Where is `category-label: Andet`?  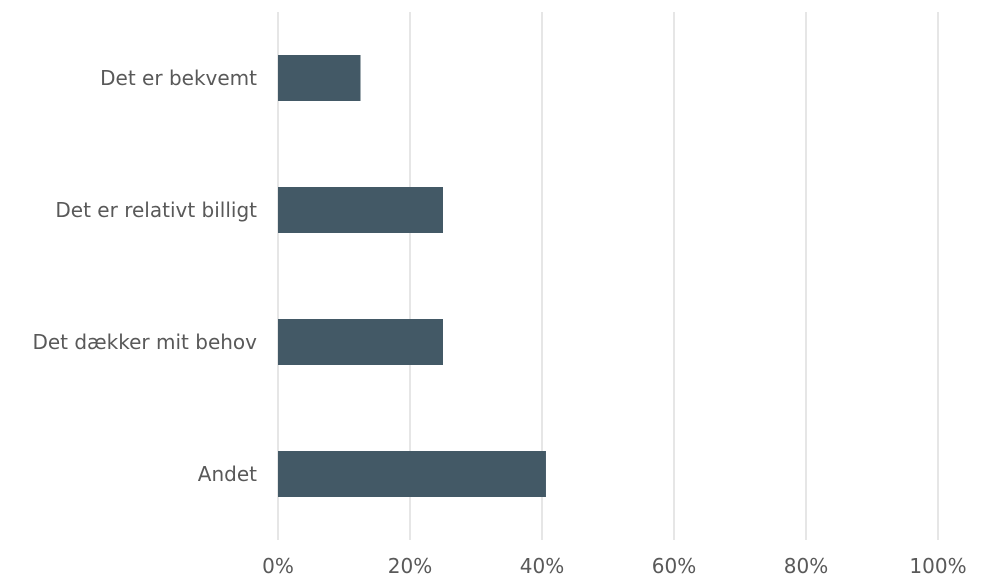
category-label: Andet is located at coordinates (227, 474).